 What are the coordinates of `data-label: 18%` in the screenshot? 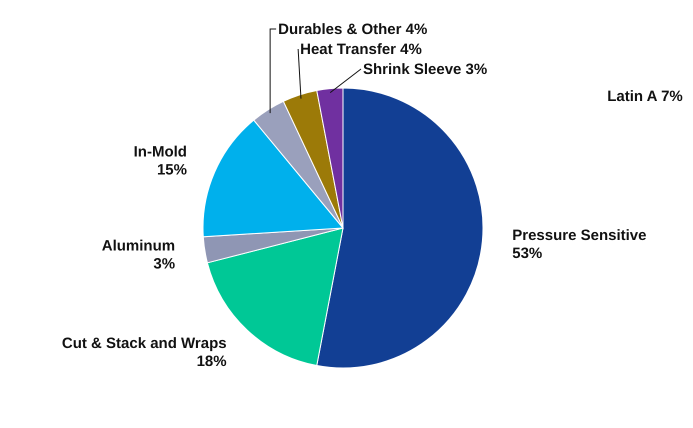 It's located at (211, 361).